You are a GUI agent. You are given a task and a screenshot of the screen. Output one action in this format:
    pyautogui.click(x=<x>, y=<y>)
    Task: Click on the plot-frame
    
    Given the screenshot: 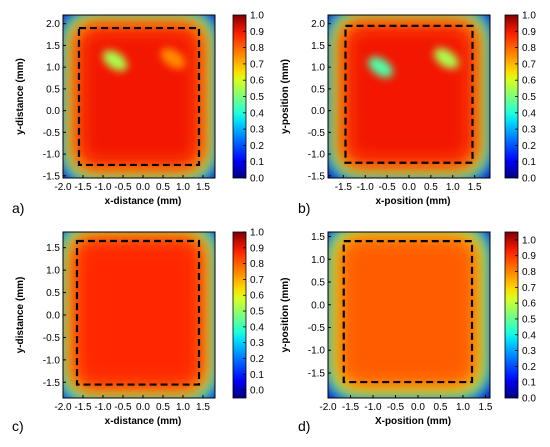 What is the action you would take?
    pyautogui.click(x=409, y=315)
    